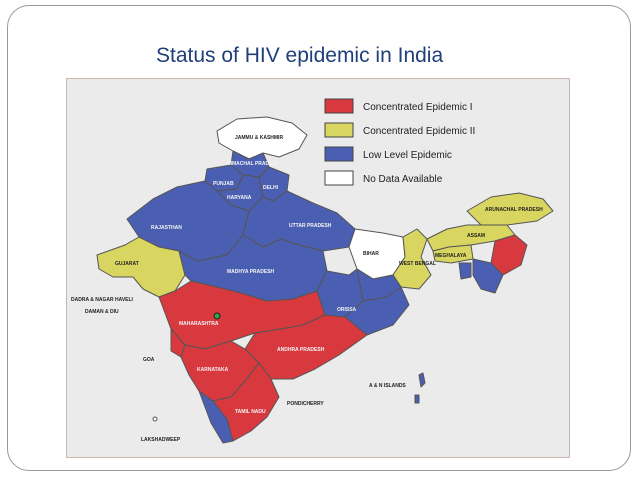 The image size is (638, 479). What do you see at coordinates (155, 419) in the screenshot?
I see `state-lakshadweep-island` at bounding box center [155, 419].